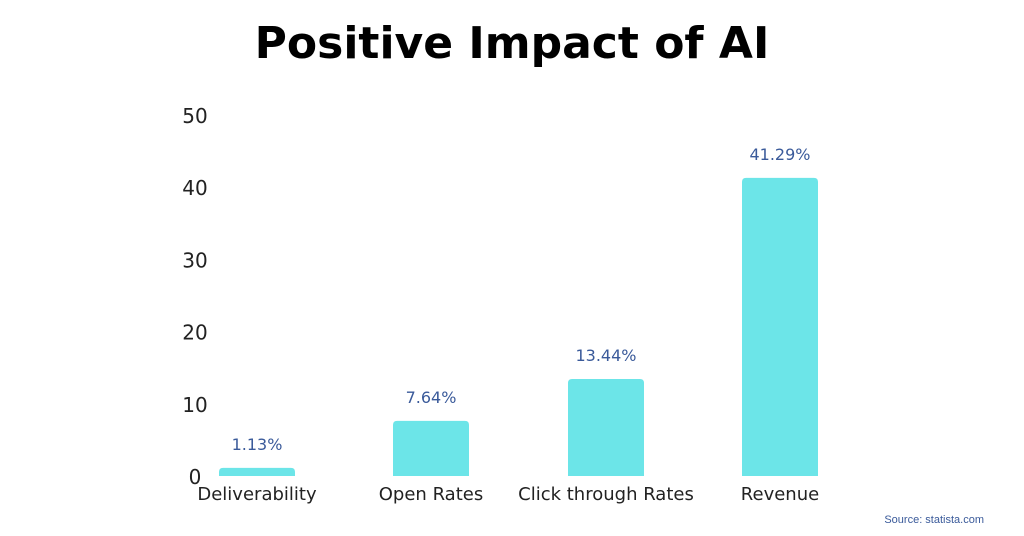  What do you see at coordinates (257, 444) in the screenshot?
I see `data-label: 1.13%` at bounding box center [257, 444].